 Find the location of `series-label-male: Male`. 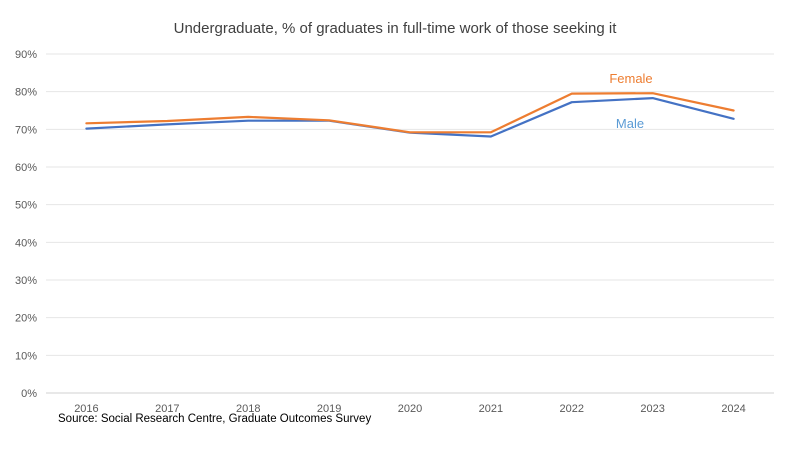

series-label-male: Male is located at coordinates (630, 123).